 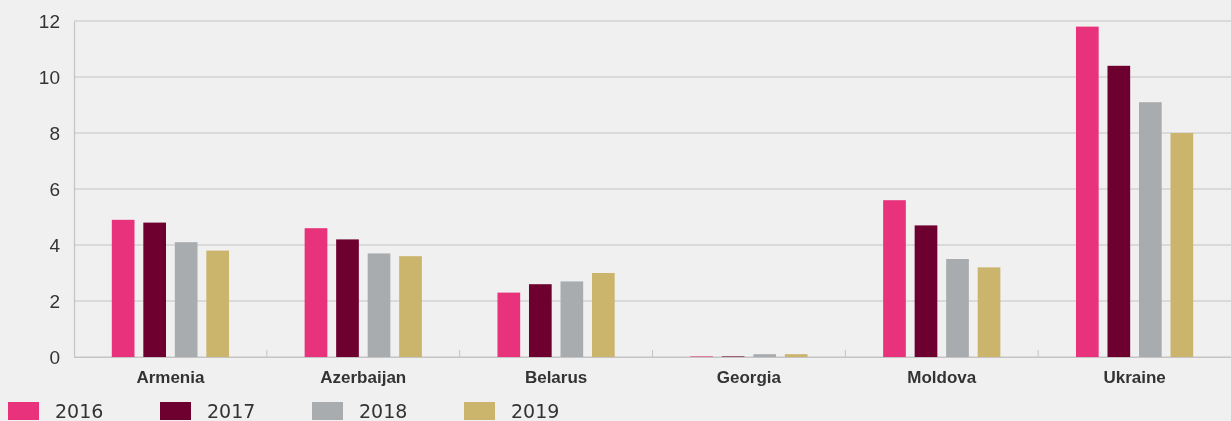 What do you see at coordinates (55, 245) in the screenshot?
I see `y-tick-label: 4` at bounding box center [55, 245].